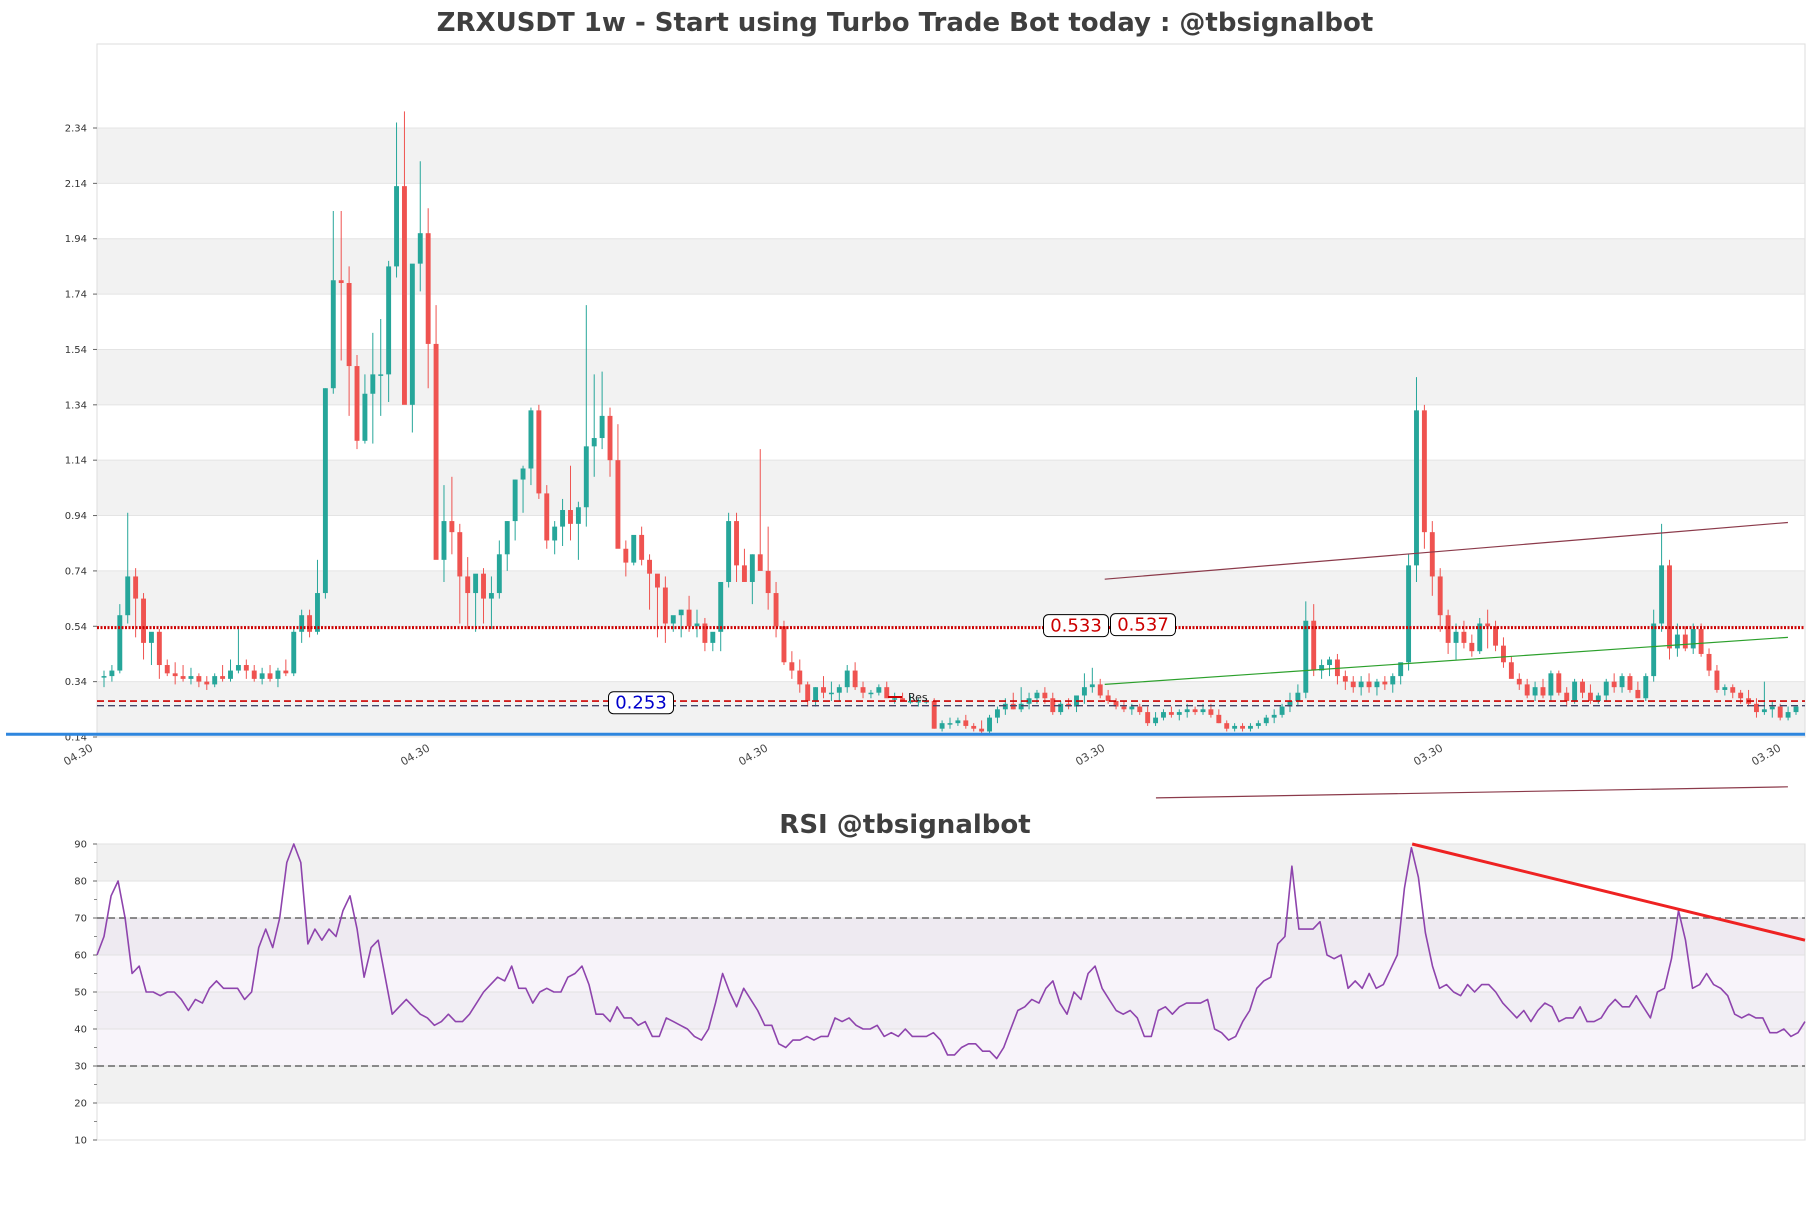  I want to click on rsi-tick-label: 90, so click(80, 845).